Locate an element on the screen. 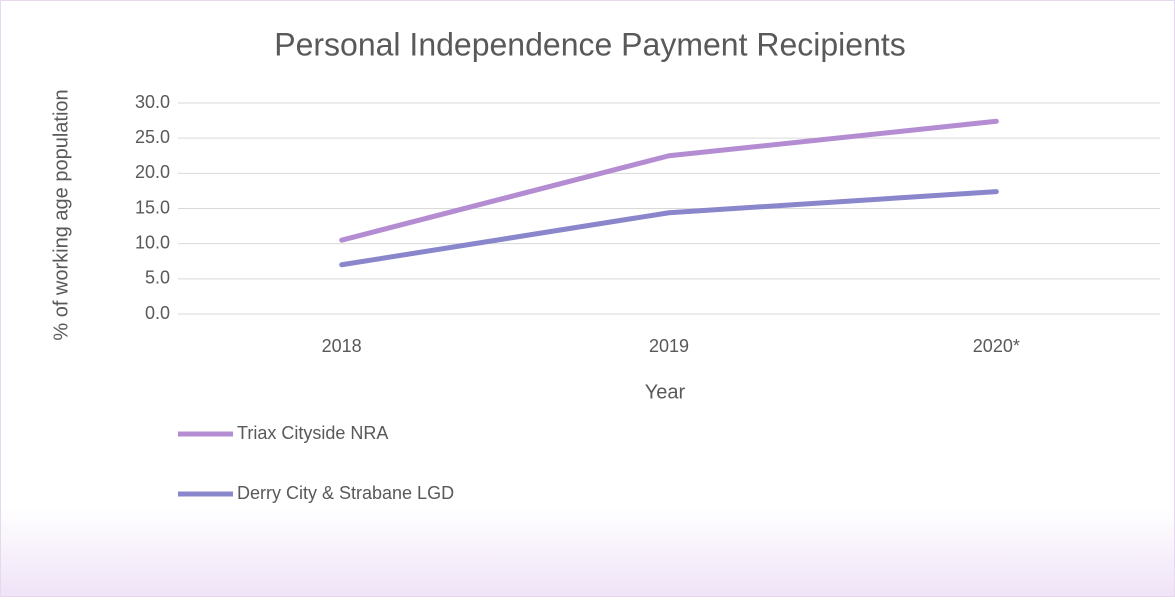 The width and height of the screenshot is (1175, 602). y-tick-label: 30.0 is located at coordinates (152, 102).